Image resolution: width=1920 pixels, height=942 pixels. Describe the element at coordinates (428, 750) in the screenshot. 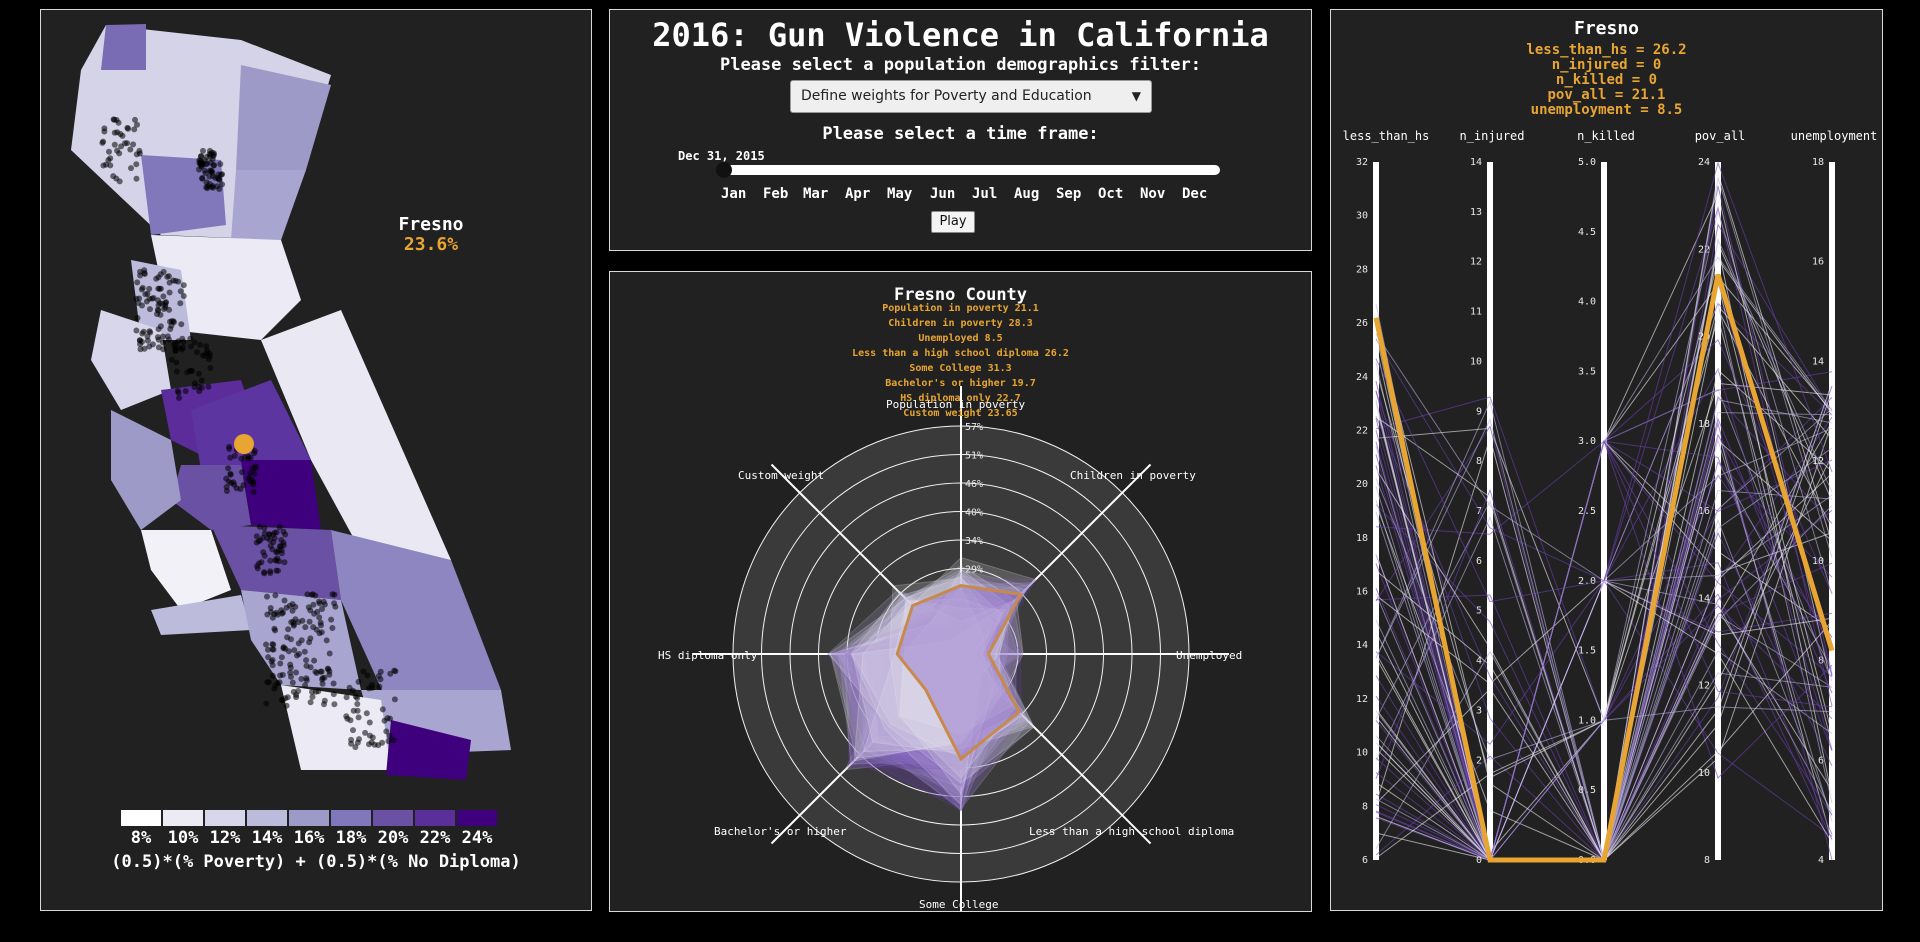

I see `county-imperial` at that location.